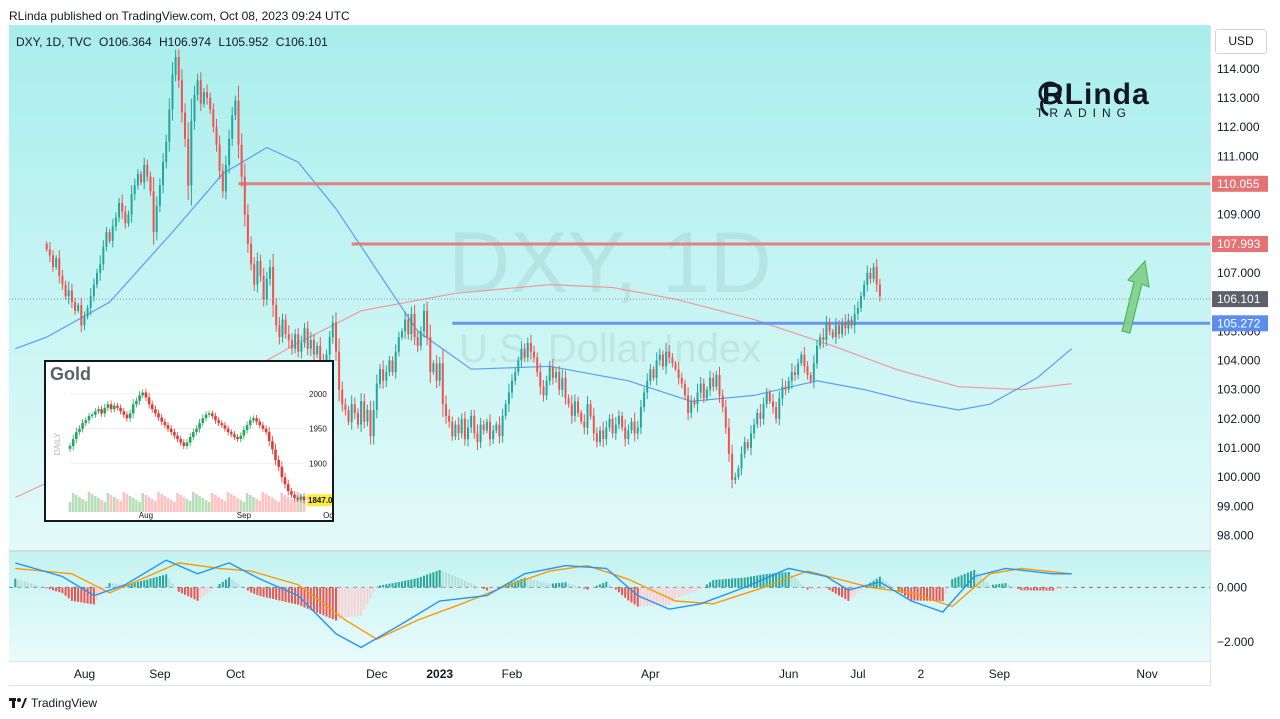 This screenshot has height=719, width=1280. I want to click on legend-open: O106.364, so click(125, 42).